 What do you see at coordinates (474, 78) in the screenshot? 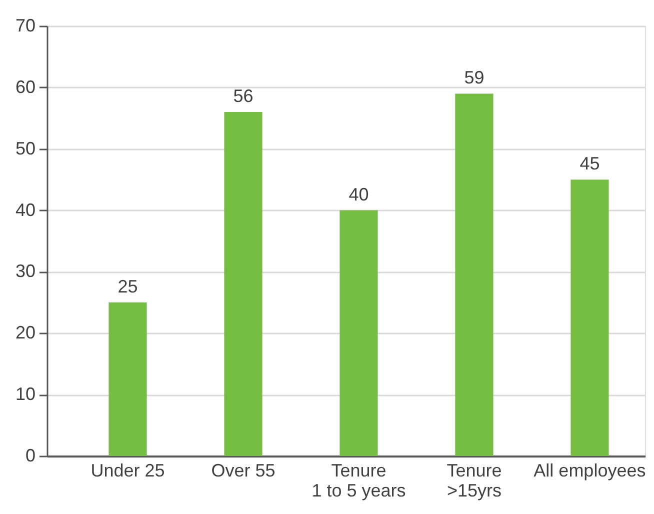
I see `data-label: 59` at bounding box center [474, 78].